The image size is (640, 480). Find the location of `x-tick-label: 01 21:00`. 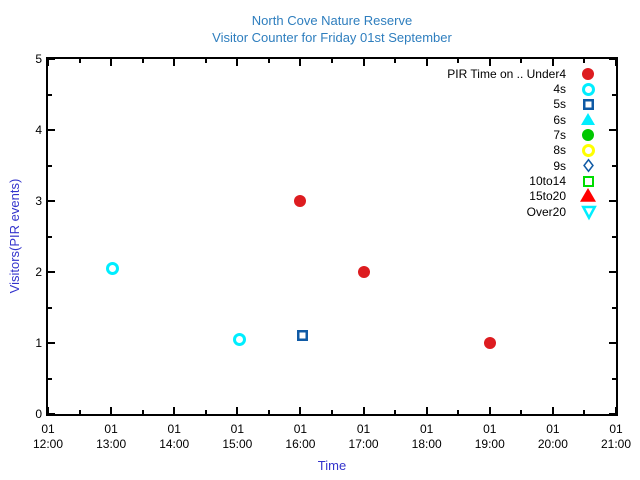

x-tick-label: 01 21:00 is located at coordinates (613, 437).